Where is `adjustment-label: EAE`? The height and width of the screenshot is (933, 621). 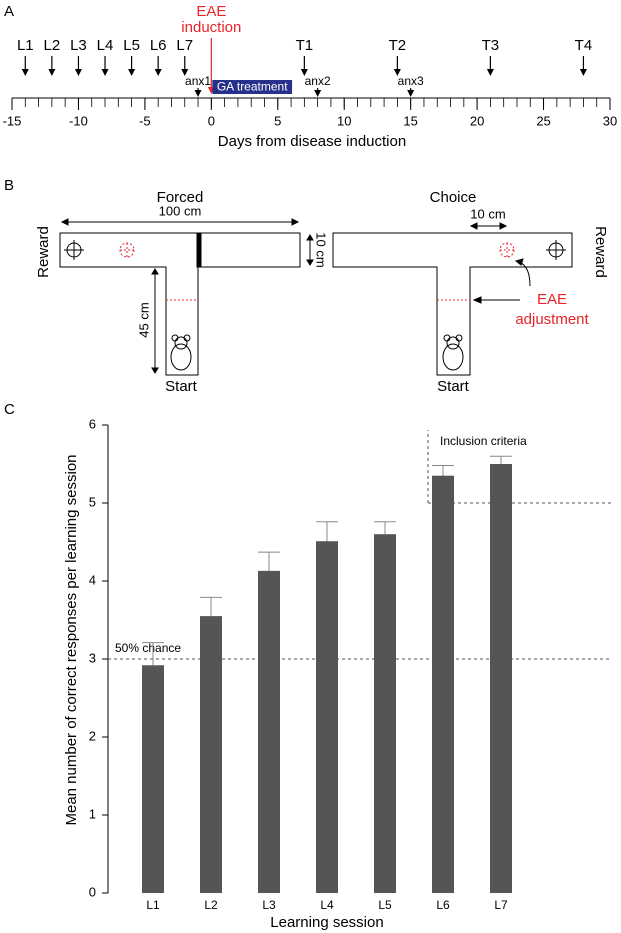 adjustment-label: EAE is located at coordinates (552, 299).